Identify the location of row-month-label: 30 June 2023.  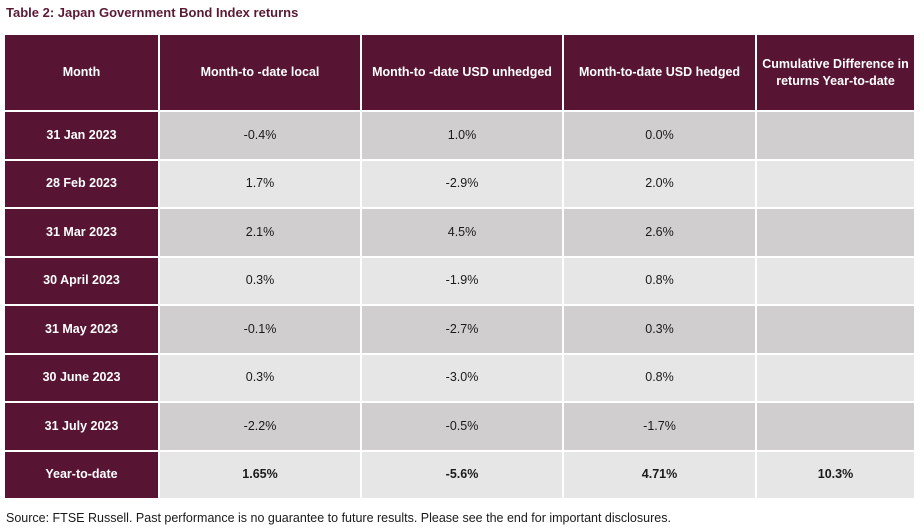
(81, 377).